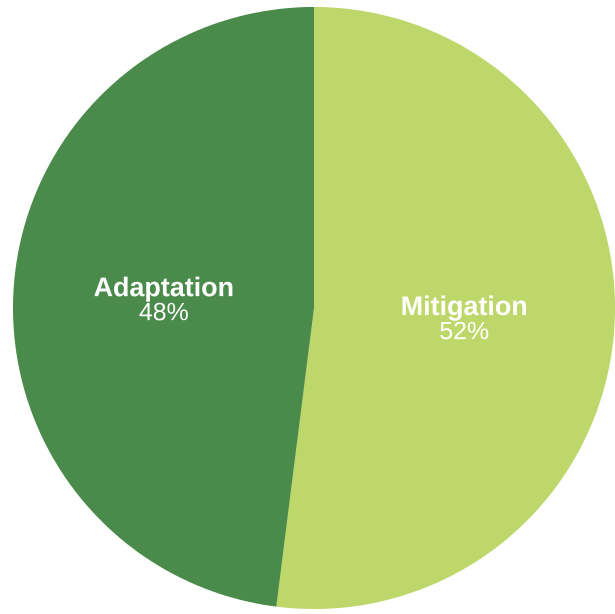 Image resolution: width=615 pixels, height=614 pixels. I want to click on slice-label: Adaptation, so click(163, 289).